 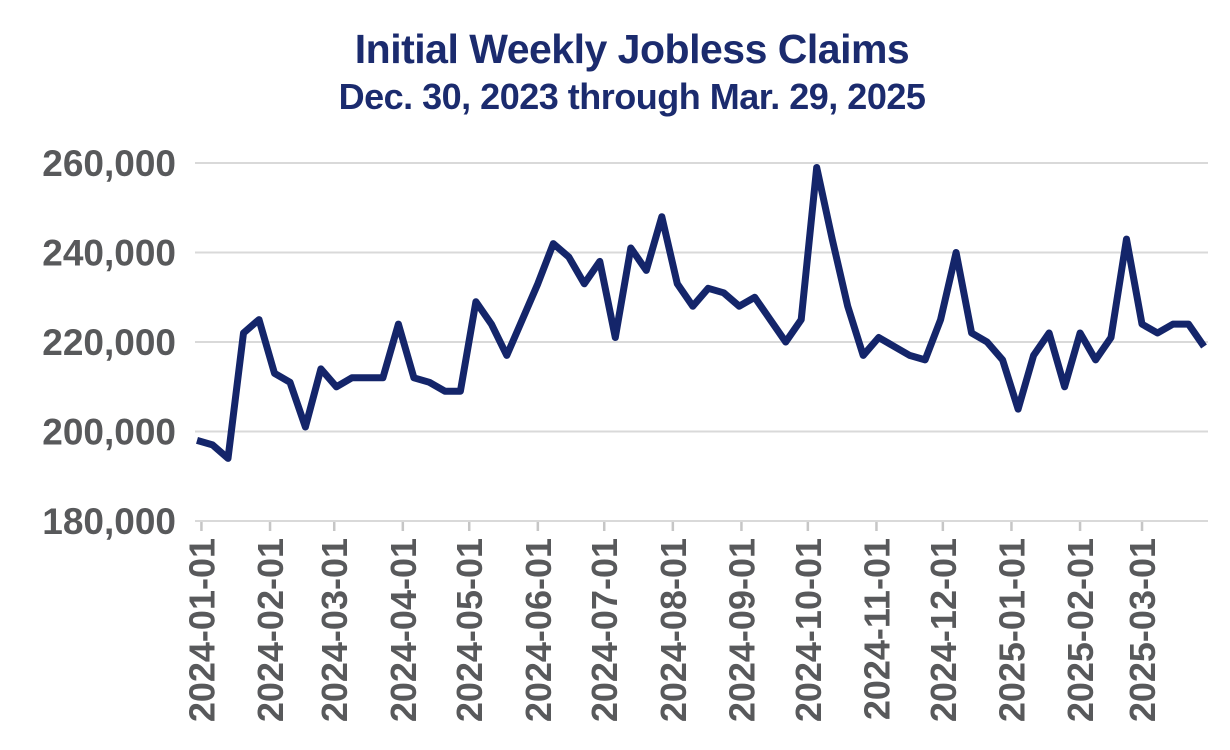 I want to click on x-axis-tick-label: 2024-08-01, so click(x=673, y=630).